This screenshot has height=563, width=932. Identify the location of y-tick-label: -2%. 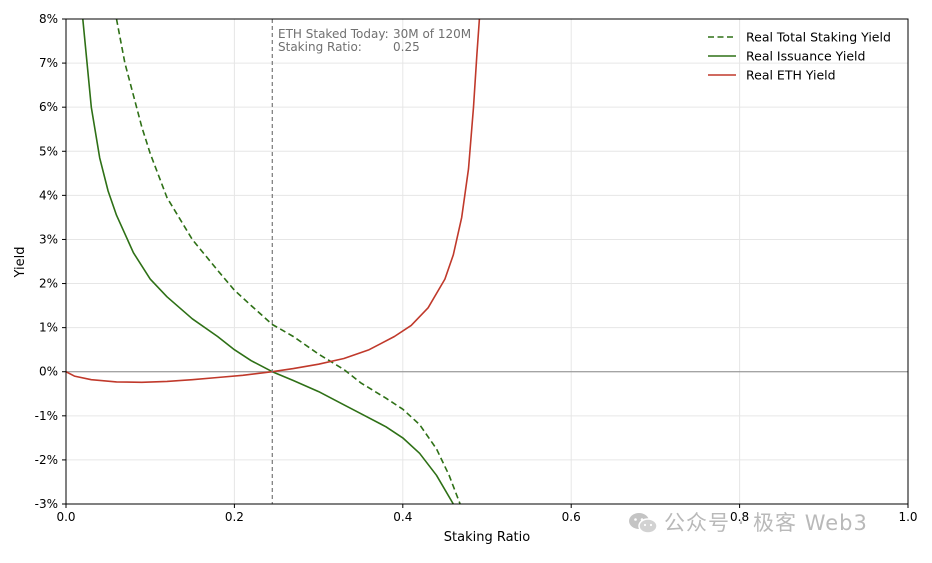
(46, 460).